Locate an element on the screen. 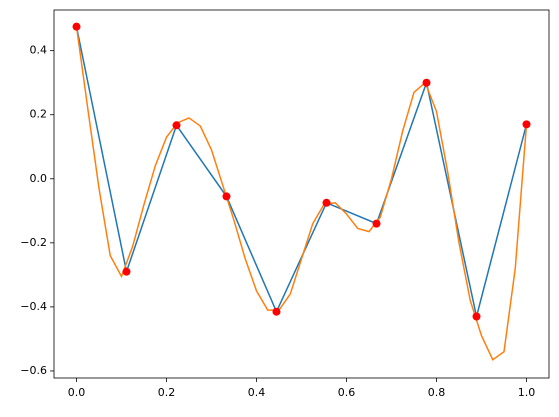  x-tick-label: 1.0 is located at coordinates (527, 392).